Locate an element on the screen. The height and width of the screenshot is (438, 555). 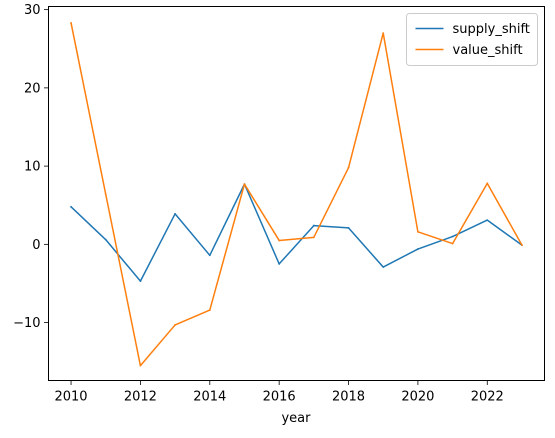
y-axis: −10 0 10 20 30 is located at coordinates (31, 167).